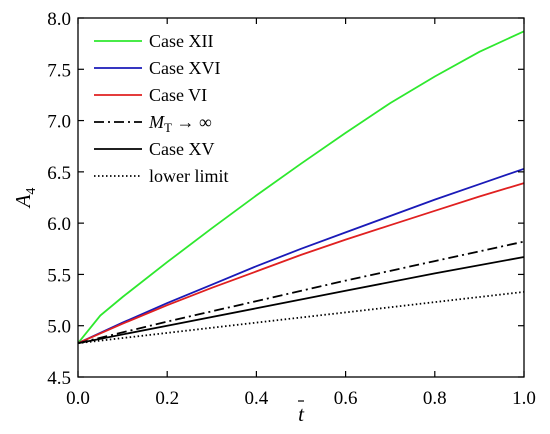 The width and height of the screenshot is (550, 434). What do you see at coordinates (301, 414) in the screenshot?
I see `x-axis-label: t` at bounding box center [301, 414].